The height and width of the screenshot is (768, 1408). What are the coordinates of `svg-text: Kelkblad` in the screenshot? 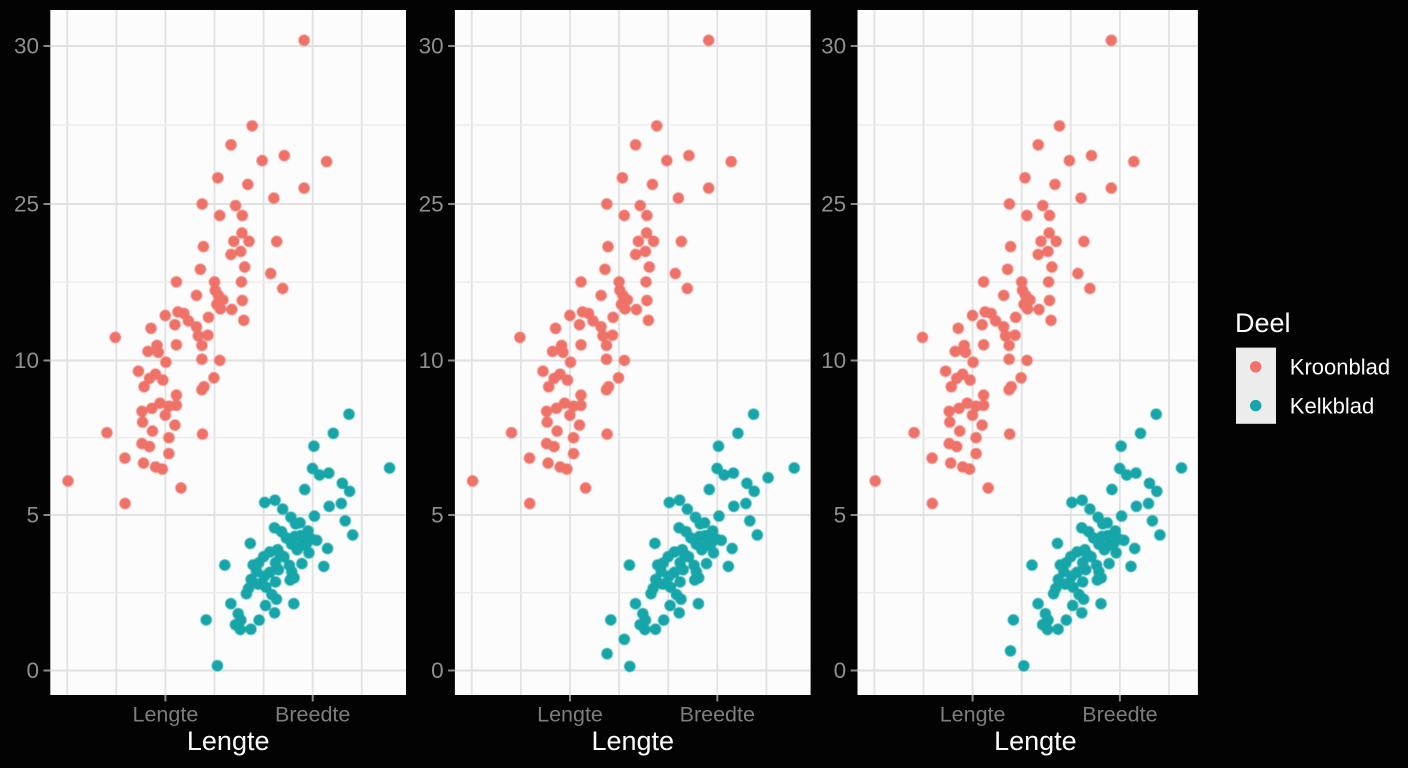 It's located at (1332, 405).